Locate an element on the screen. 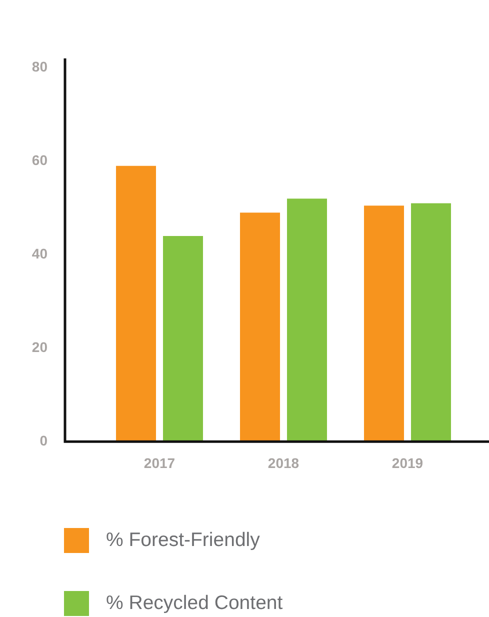 The image size is (489, 617). y-tick-label: 80 is located at coordinates (40, 66).